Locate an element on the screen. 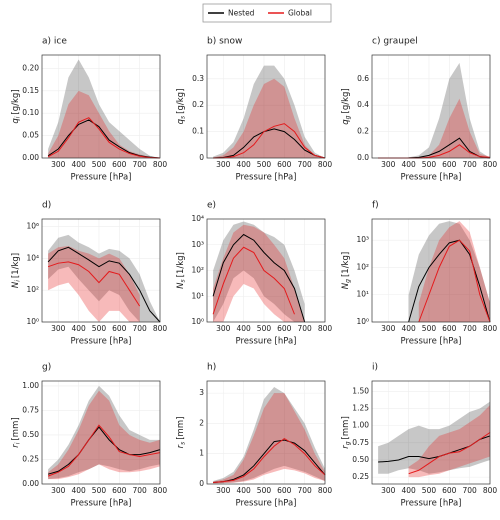  y-axis-subscript: g is located at coordinates (347, 281).